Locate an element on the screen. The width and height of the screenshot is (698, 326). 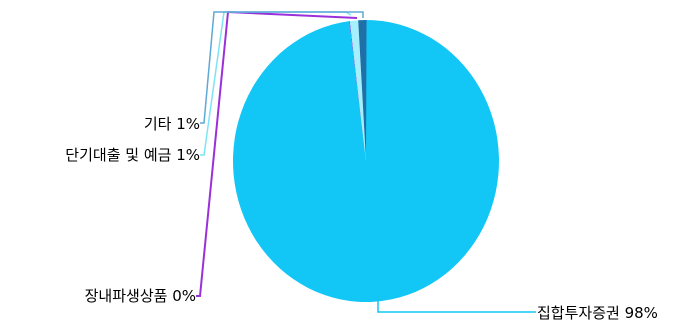
slice-short-term-loans-deposits is located at coordinates (357, 90).